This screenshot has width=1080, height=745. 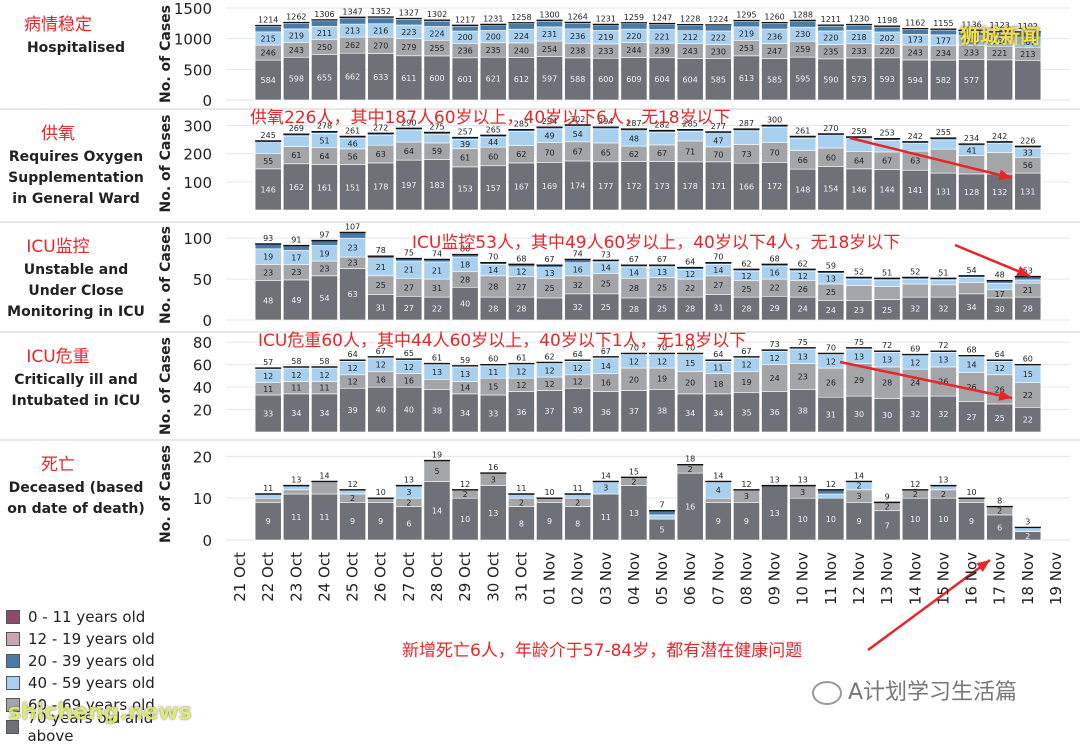 I want to click on total-label: 51, so click(x=943, y=272).